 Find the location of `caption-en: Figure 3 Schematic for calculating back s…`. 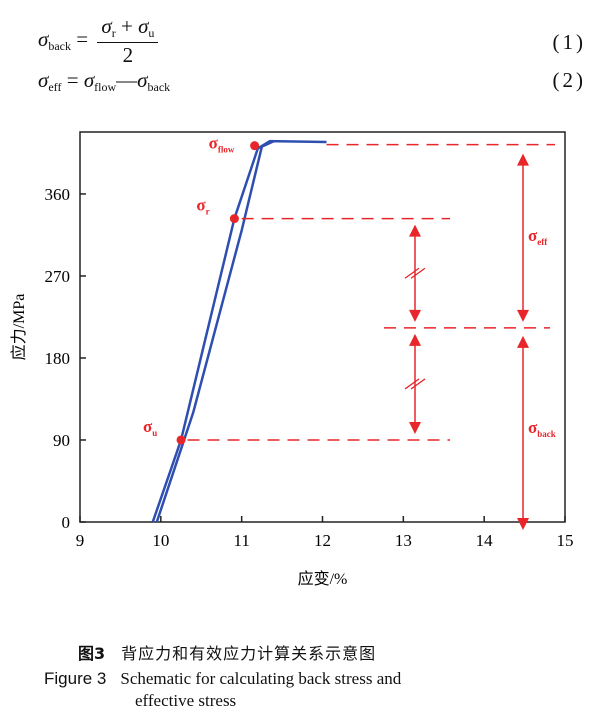

caption-en: Figure 3 Schematic for calculating back s… is located at coordinates (223, 689).